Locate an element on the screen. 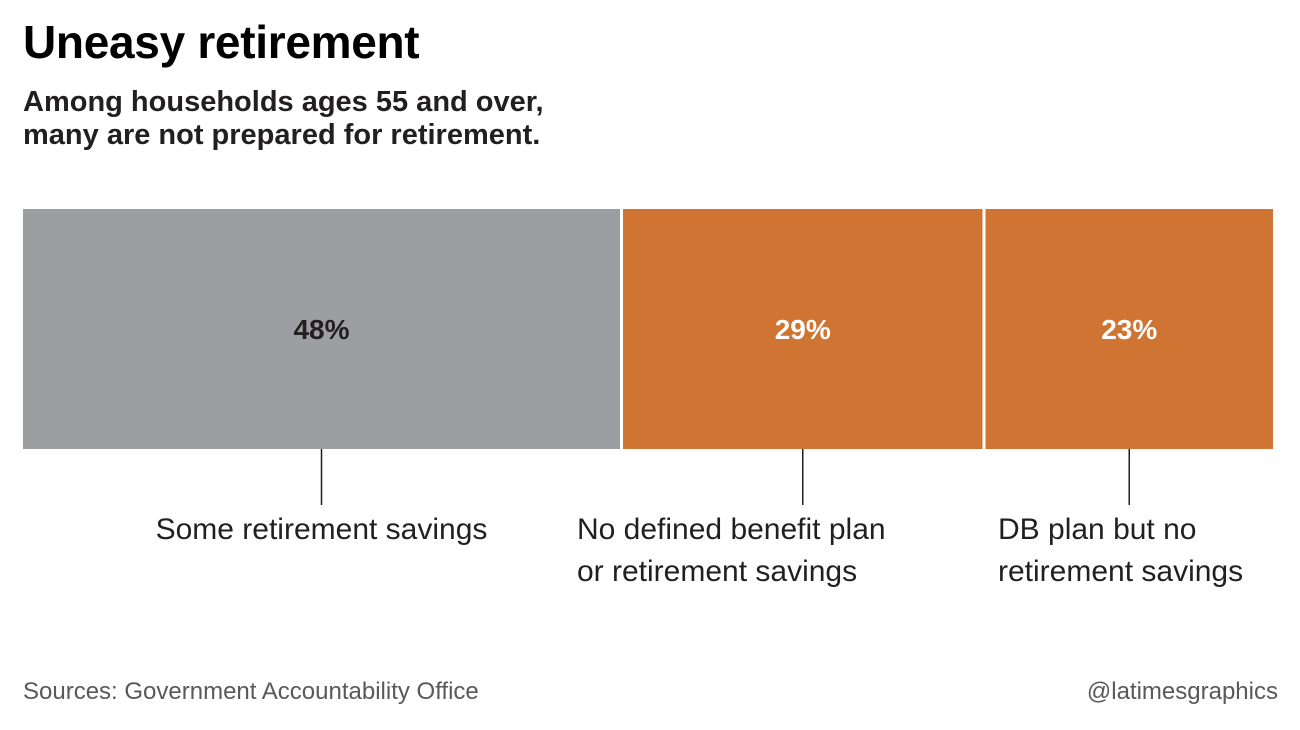 Image resolution: width=1300 pixels, height=730 pixels. category-label-1-line-1: Some retirement savings is located at coordinates (322, 529).